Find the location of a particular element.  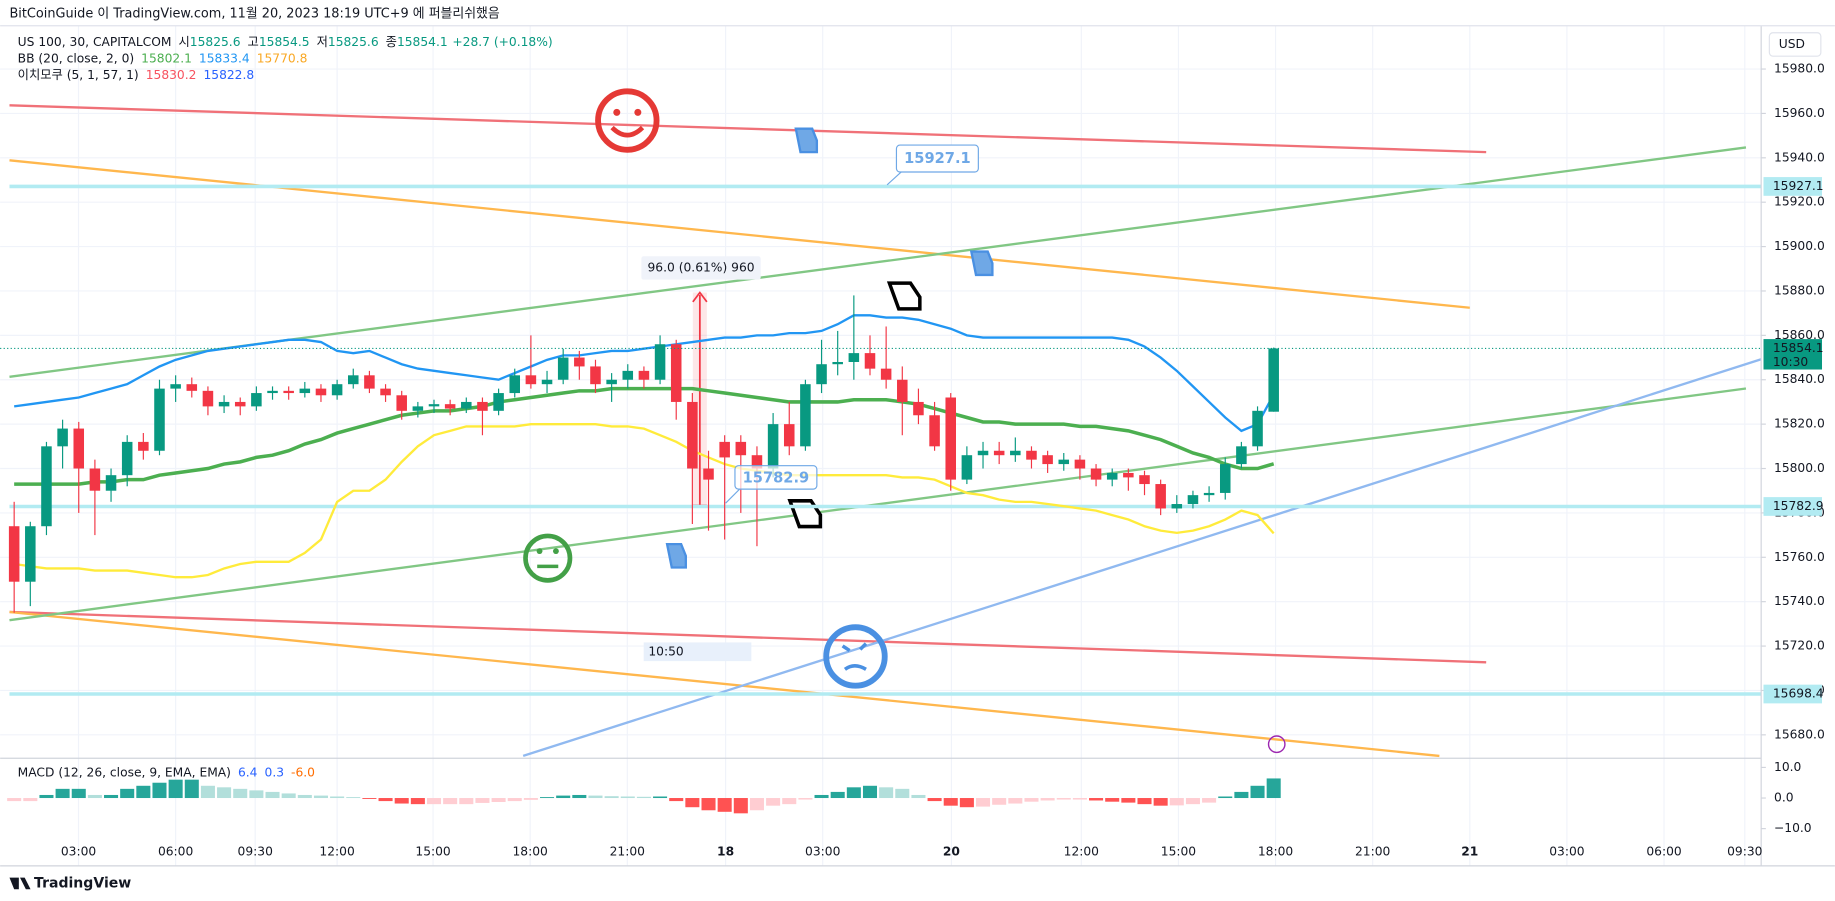

y-tick-label: 15920.0 is located at coordinates (1799, 202).